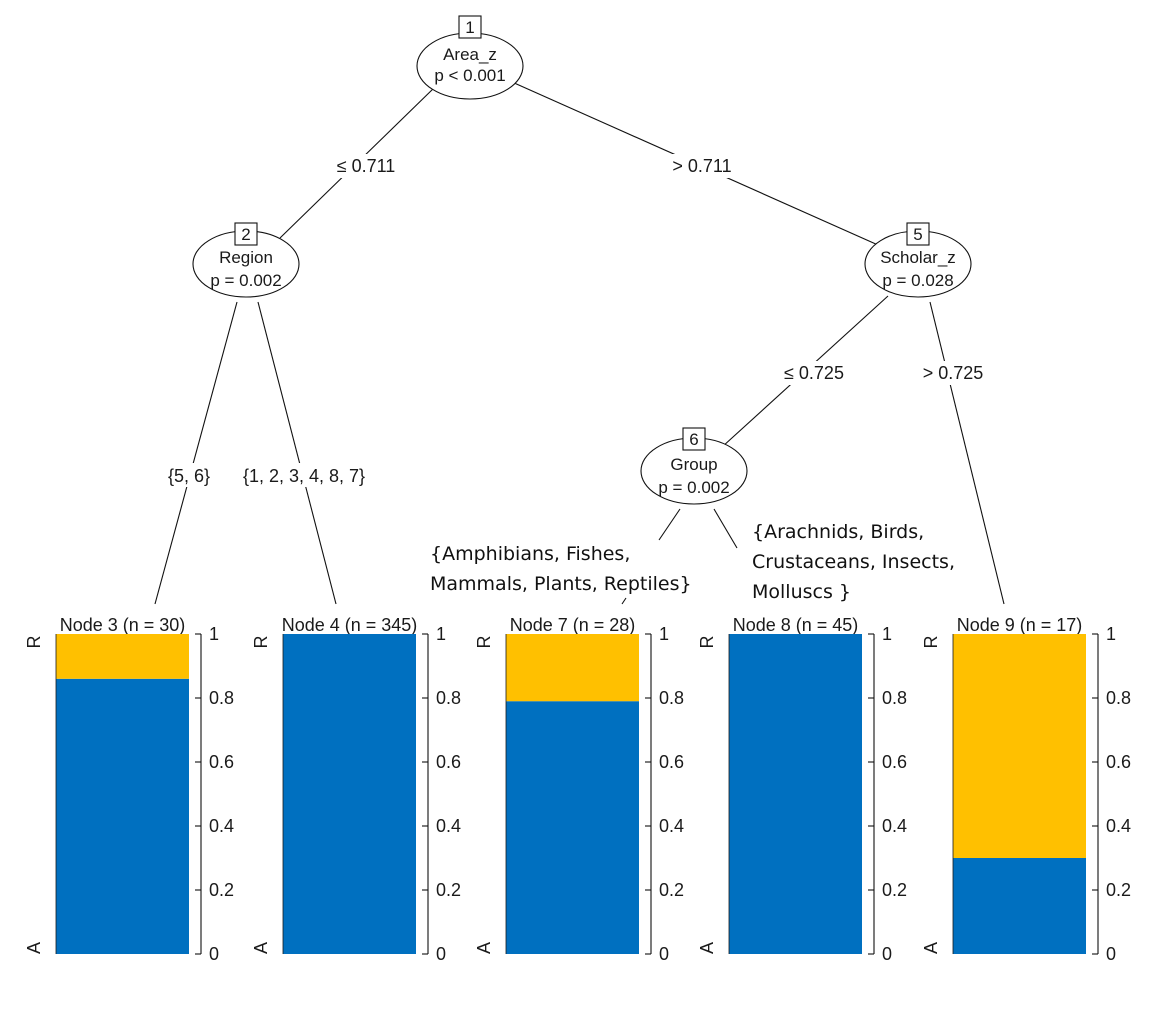 The width and height of the screenshot is (1166, 1012). I want to click on edge-label-n2-right: {1, 2, 3, 4, 8, 7}, so click(304, 476).